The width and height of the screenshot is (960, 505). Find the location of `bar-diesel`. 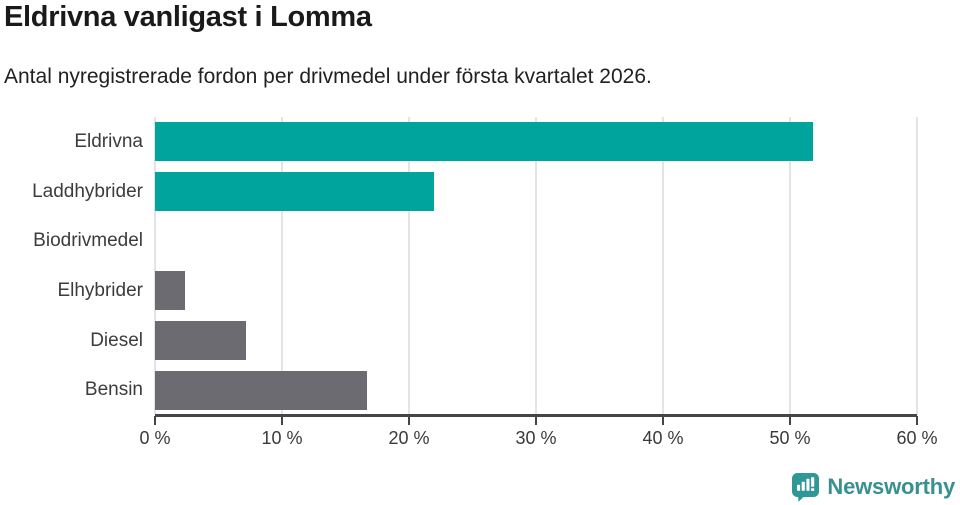

bar-diesel is located at coordinates (201, 340).